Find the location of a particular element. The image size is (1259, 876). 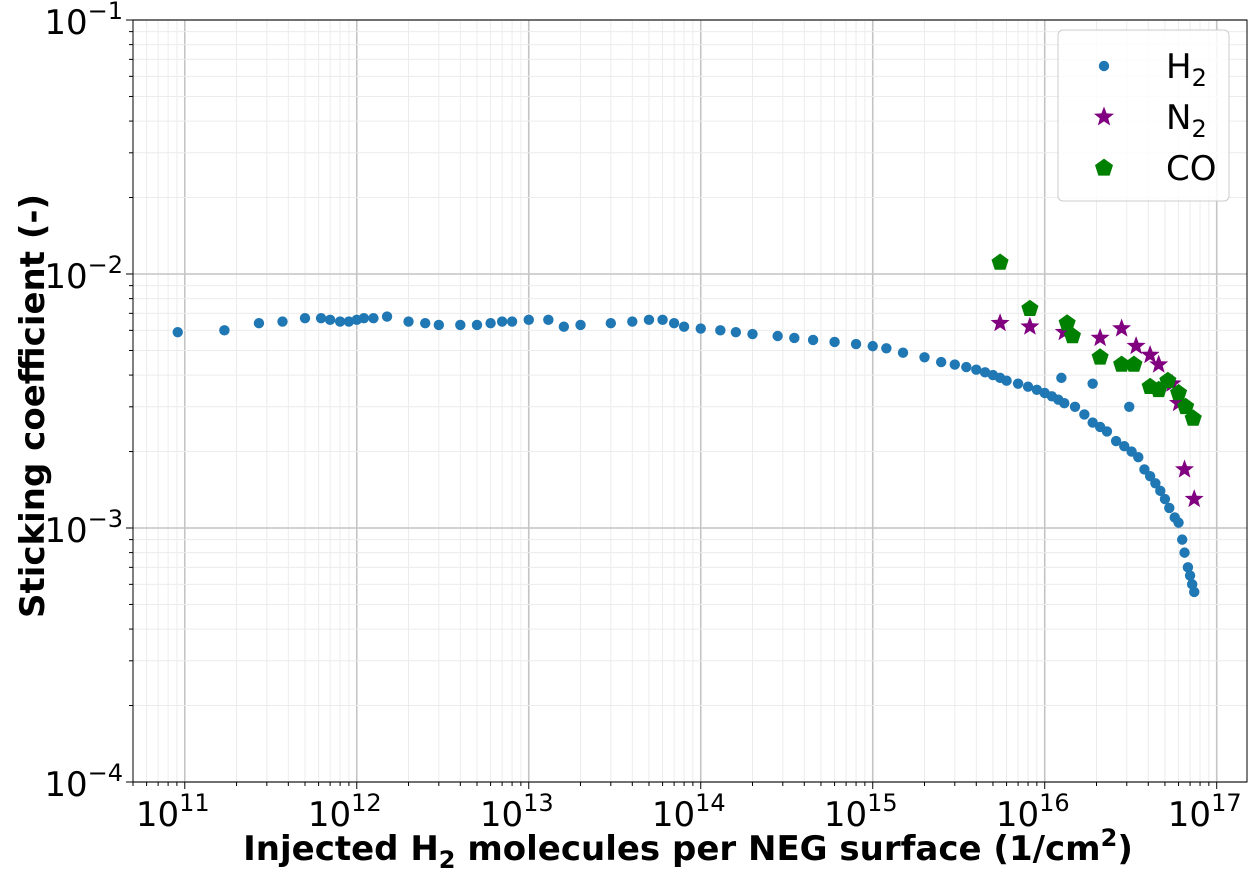

x-tick-label: 1014 is located at coordinates (689, 812).